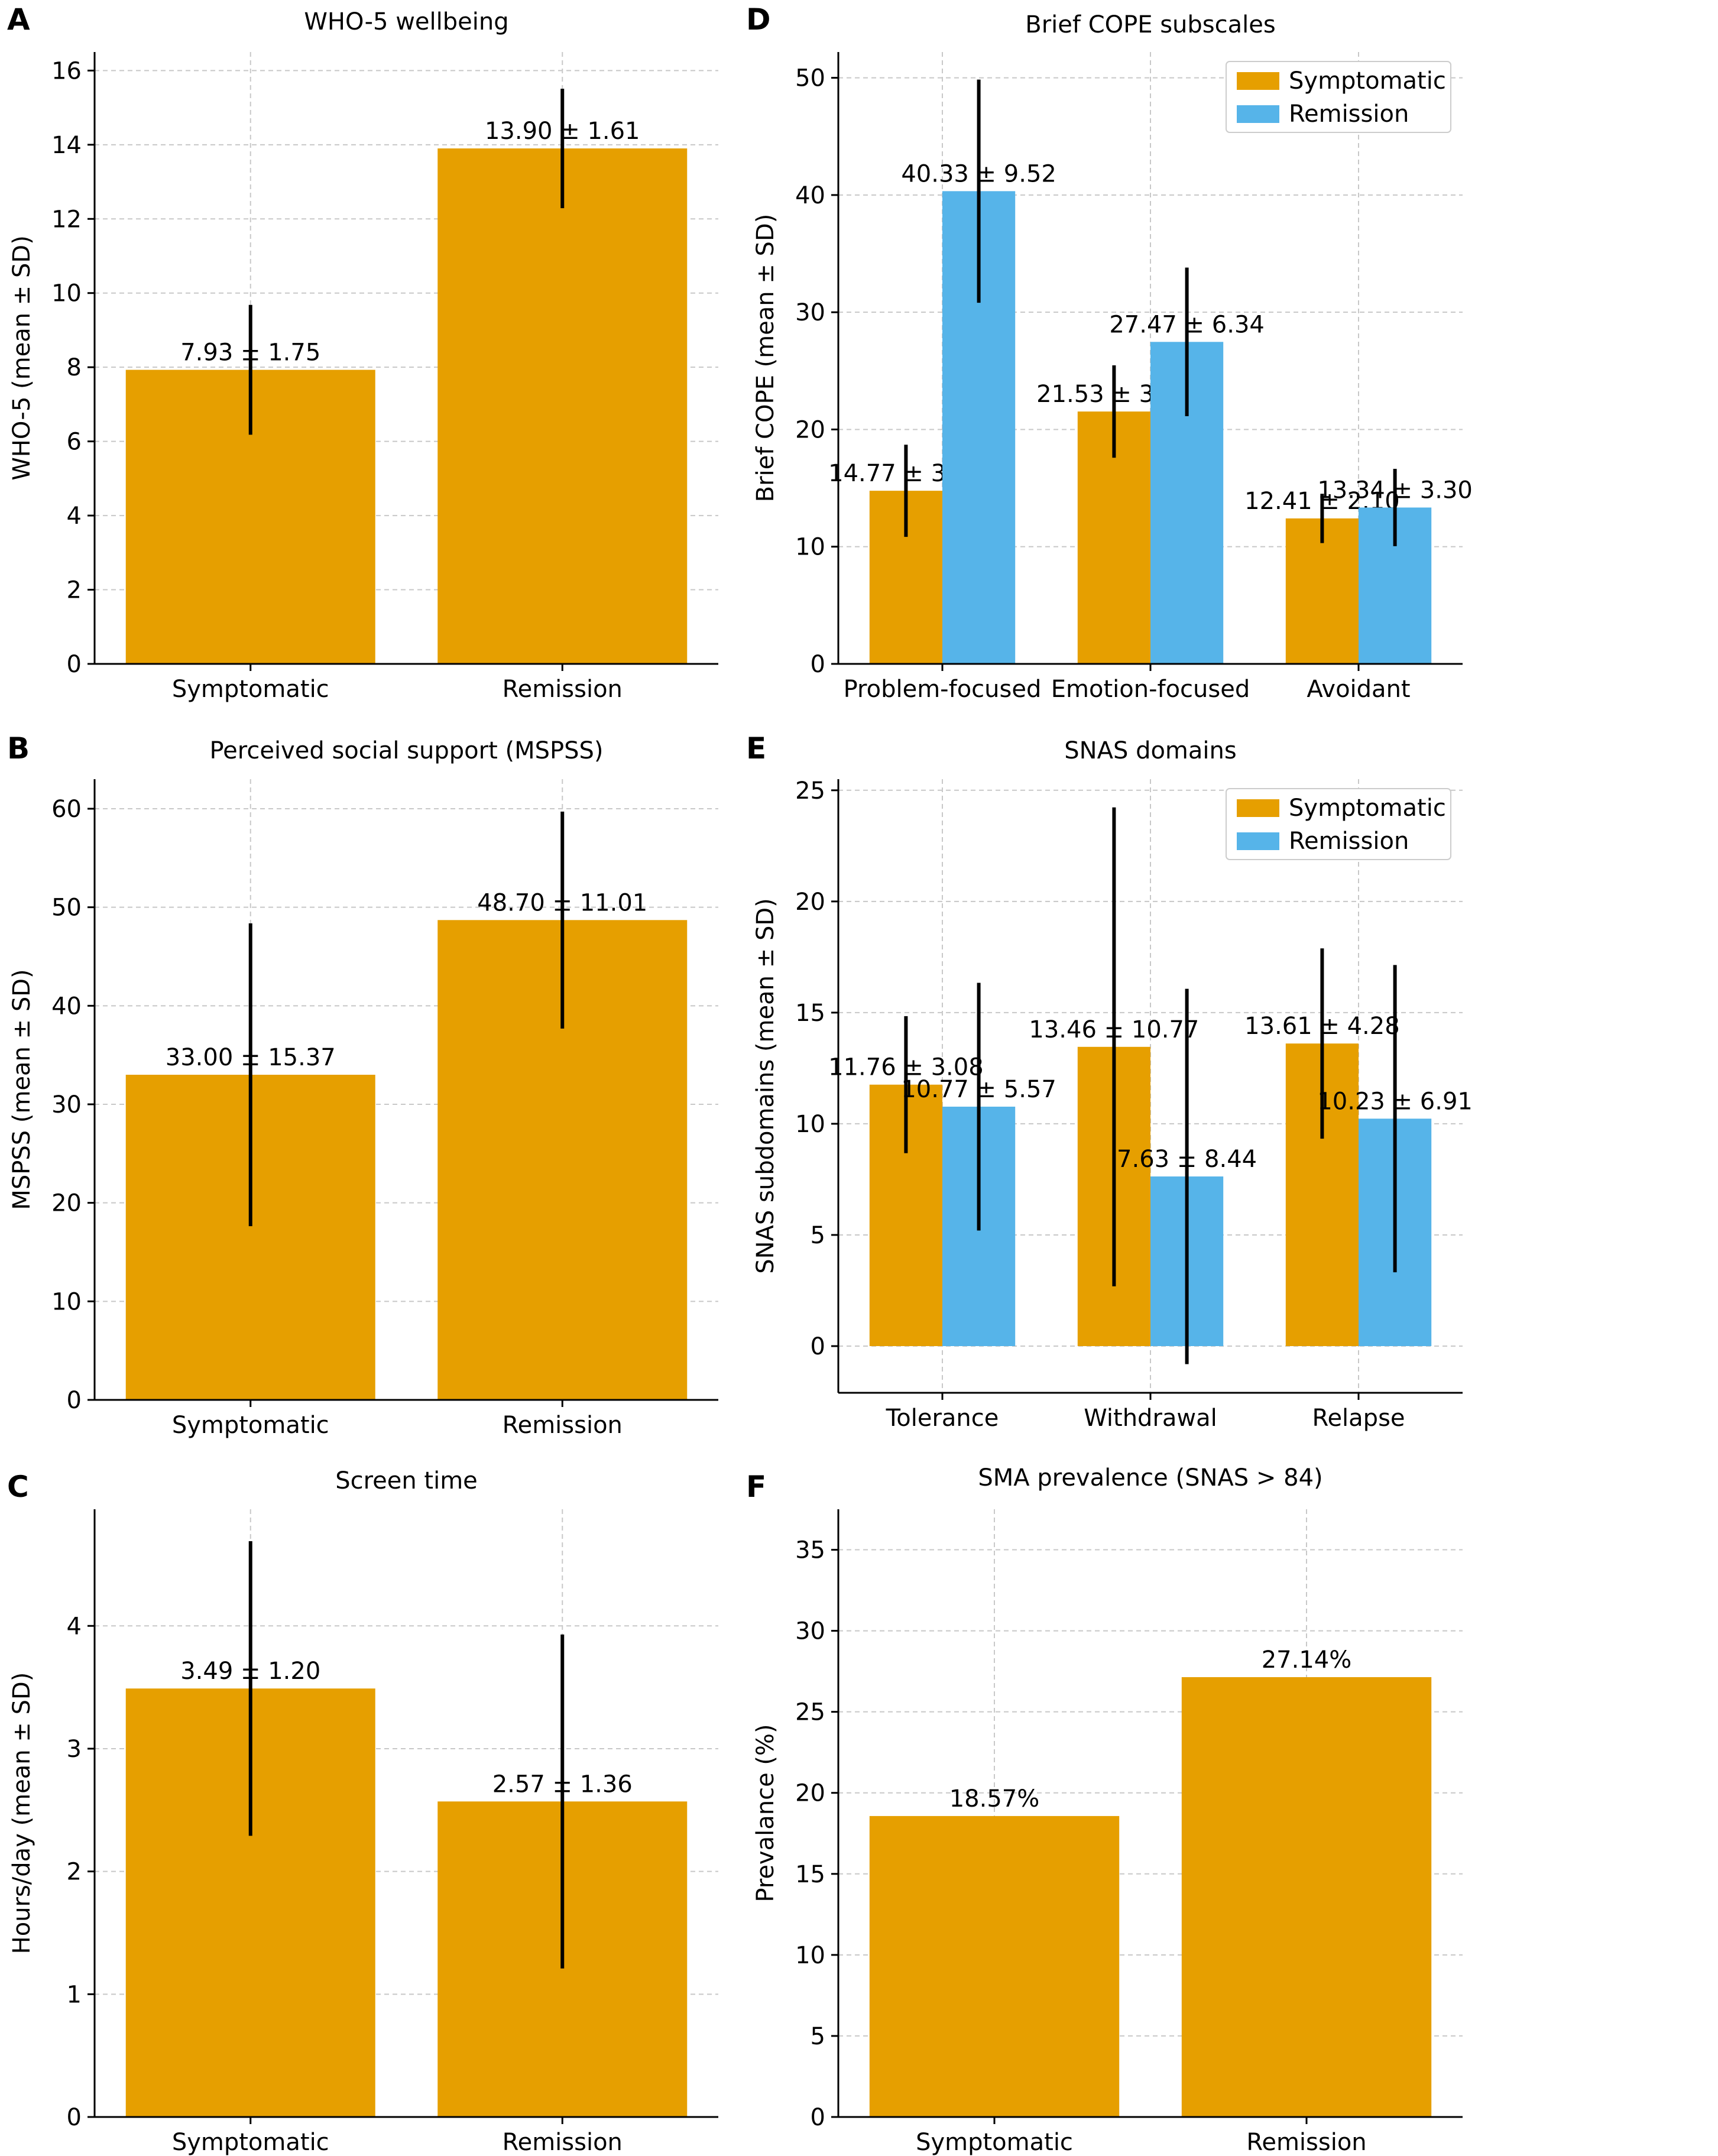 Image resolution: width=1718 pixels, height=2156 pixels. Describe the element at coordinates (251, 1057) in the screenshot. I see `value-label: 33.00 ± 15.37` at that location.